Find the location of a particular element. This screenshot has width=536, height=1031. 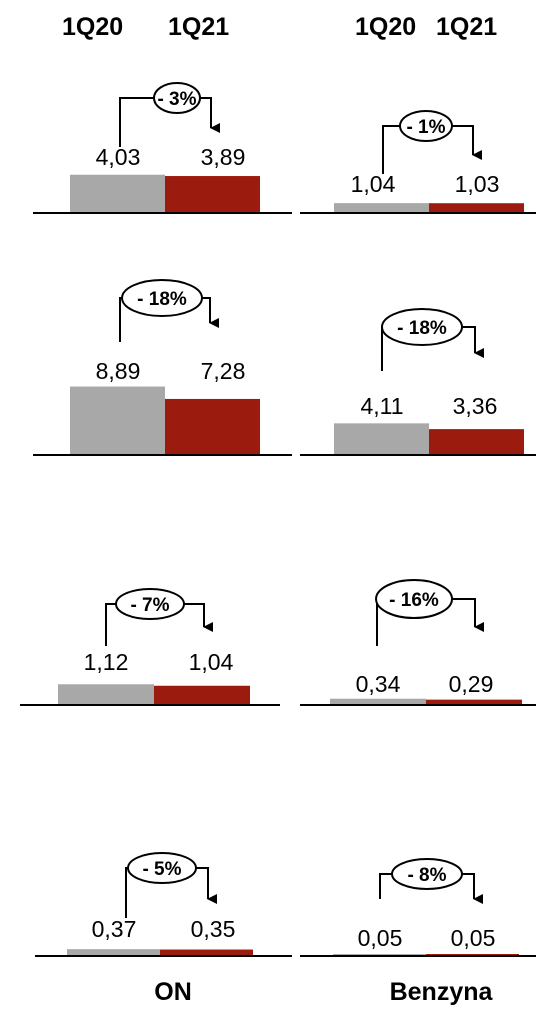

value-label-current: 0,35 is located at coordinates (213, 929).